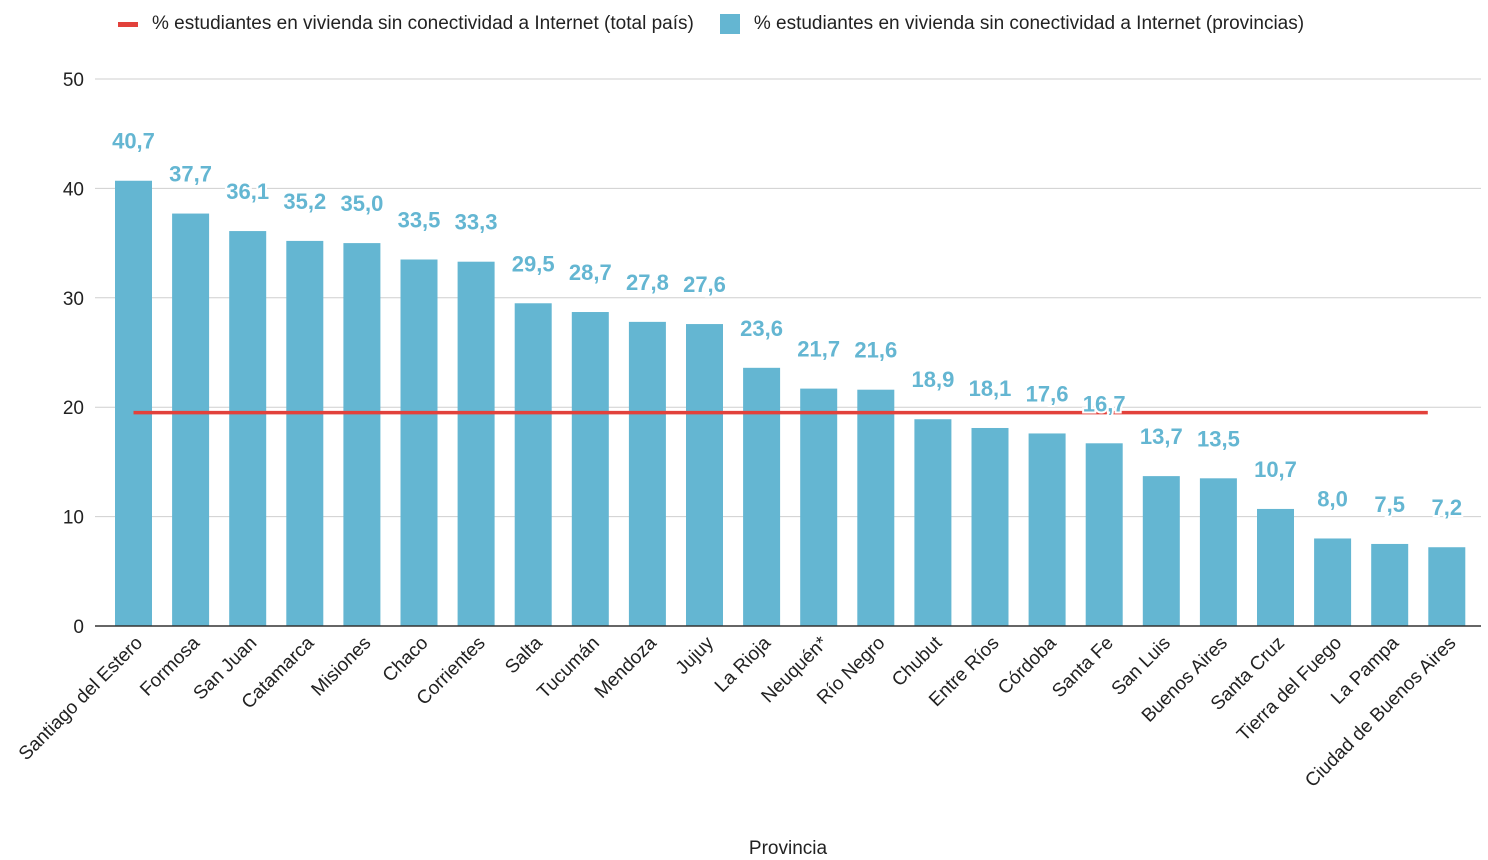 The width and height of the screenshot is (1488, 860). I want to click on data-label: 37,7, so click(190, 174).